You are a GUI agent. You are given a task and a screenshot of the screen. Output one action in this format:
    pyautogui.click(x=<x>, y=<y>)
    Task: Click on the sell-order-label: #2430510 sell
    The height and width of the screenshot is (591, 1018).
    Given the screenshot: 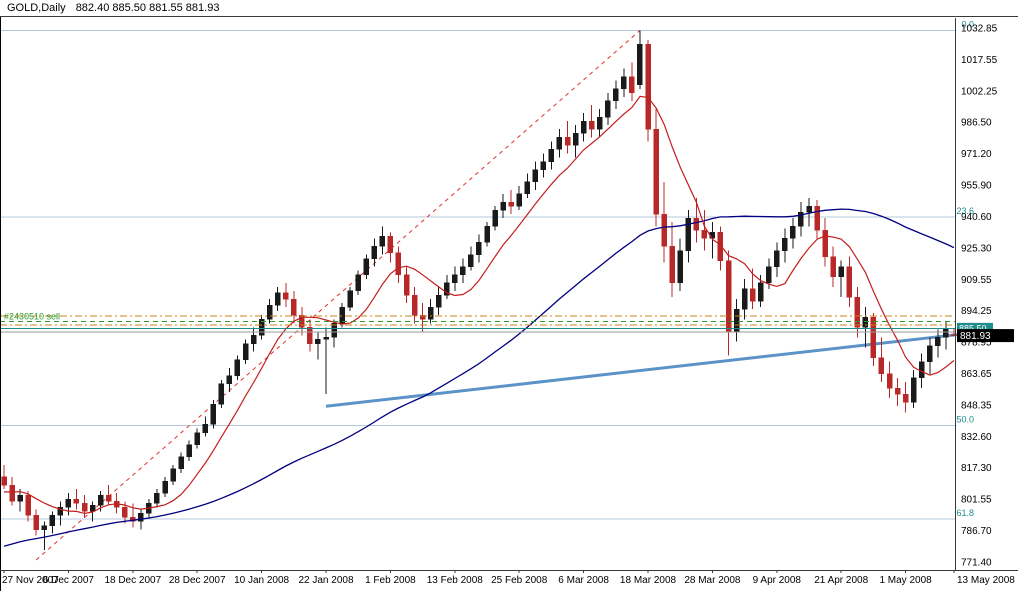 What is the action you would take?
    pyautogui.click(x=32, y=317)
    